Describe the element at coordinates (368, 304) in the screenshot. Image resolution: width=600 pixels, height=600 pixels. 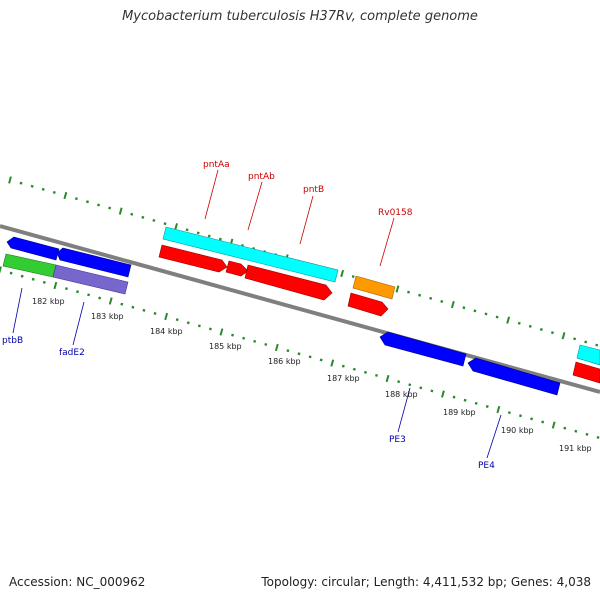
I see `gene-red-small` at that location.